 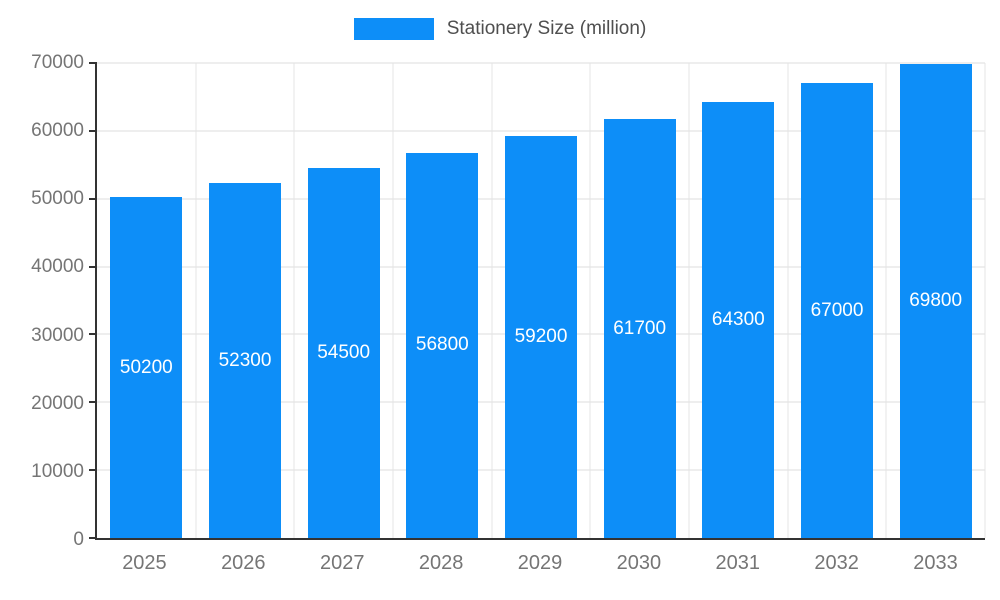 What do you see at coordinates (78, 539) in the screenshot?
I see `y-tick-label: 0` at bounding box center [78, 539].